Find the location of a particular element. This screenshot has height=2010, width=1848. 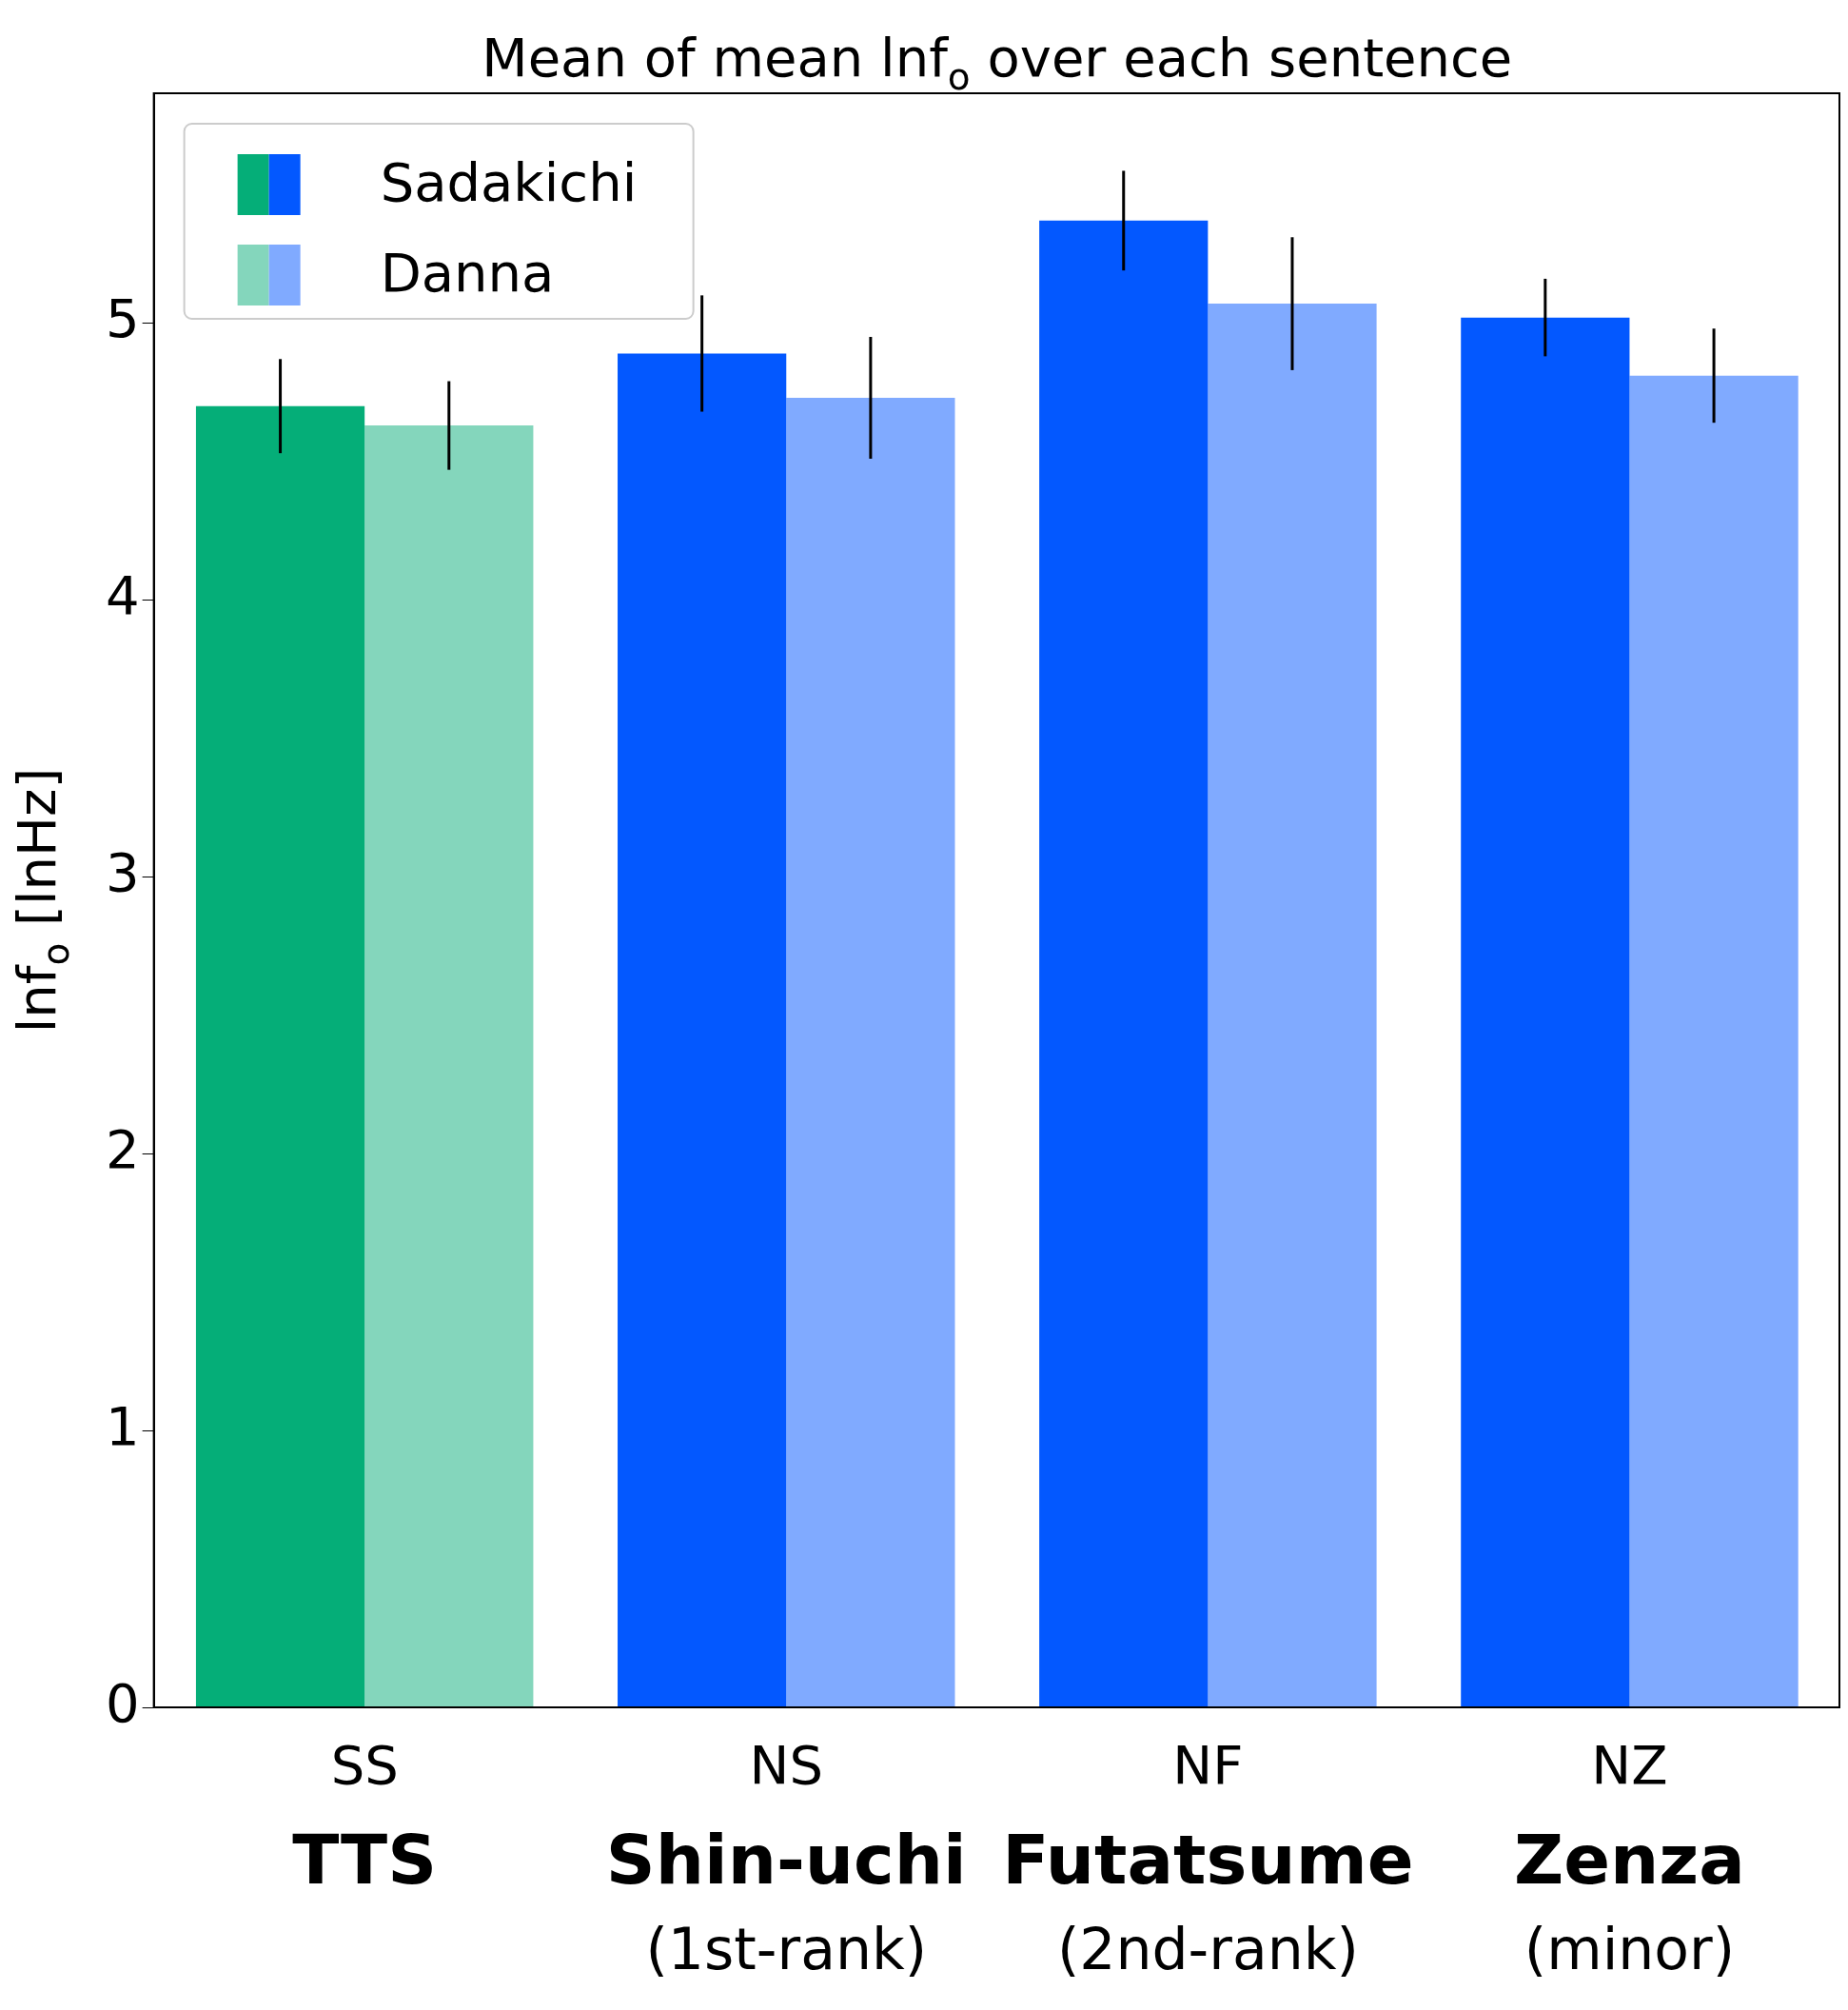

legend-label: Danna is located at coordinates (467, 272).